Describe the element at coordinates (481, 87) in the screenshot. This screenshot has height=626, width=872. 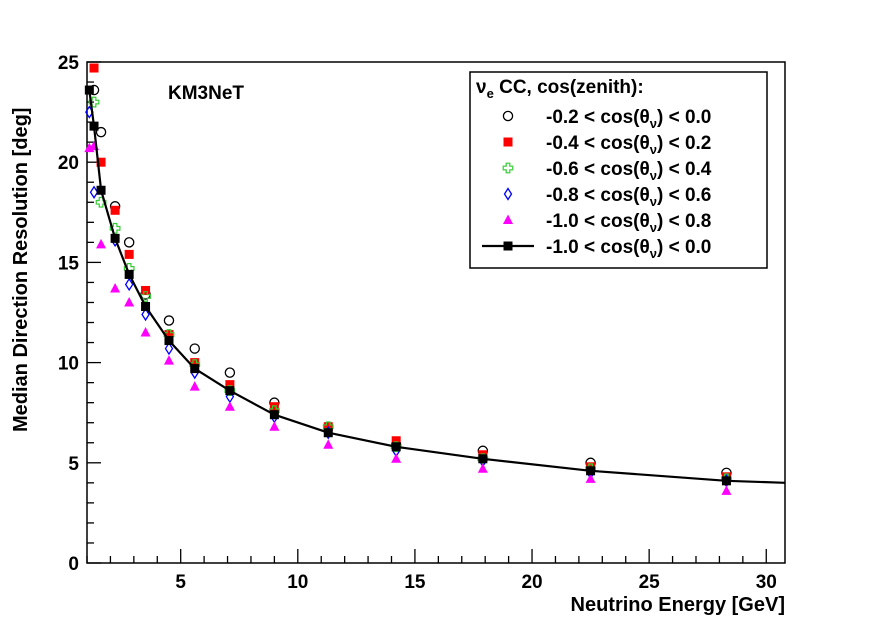
I see `legend-title-symbol: ν` at that location.